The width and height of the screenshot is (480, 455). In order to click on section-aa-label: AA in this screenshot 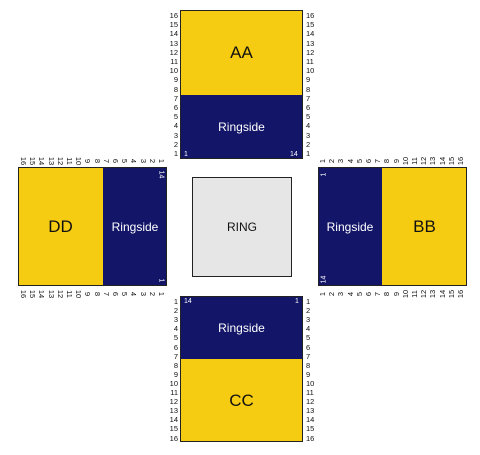, I will do `click(241, 52)`.